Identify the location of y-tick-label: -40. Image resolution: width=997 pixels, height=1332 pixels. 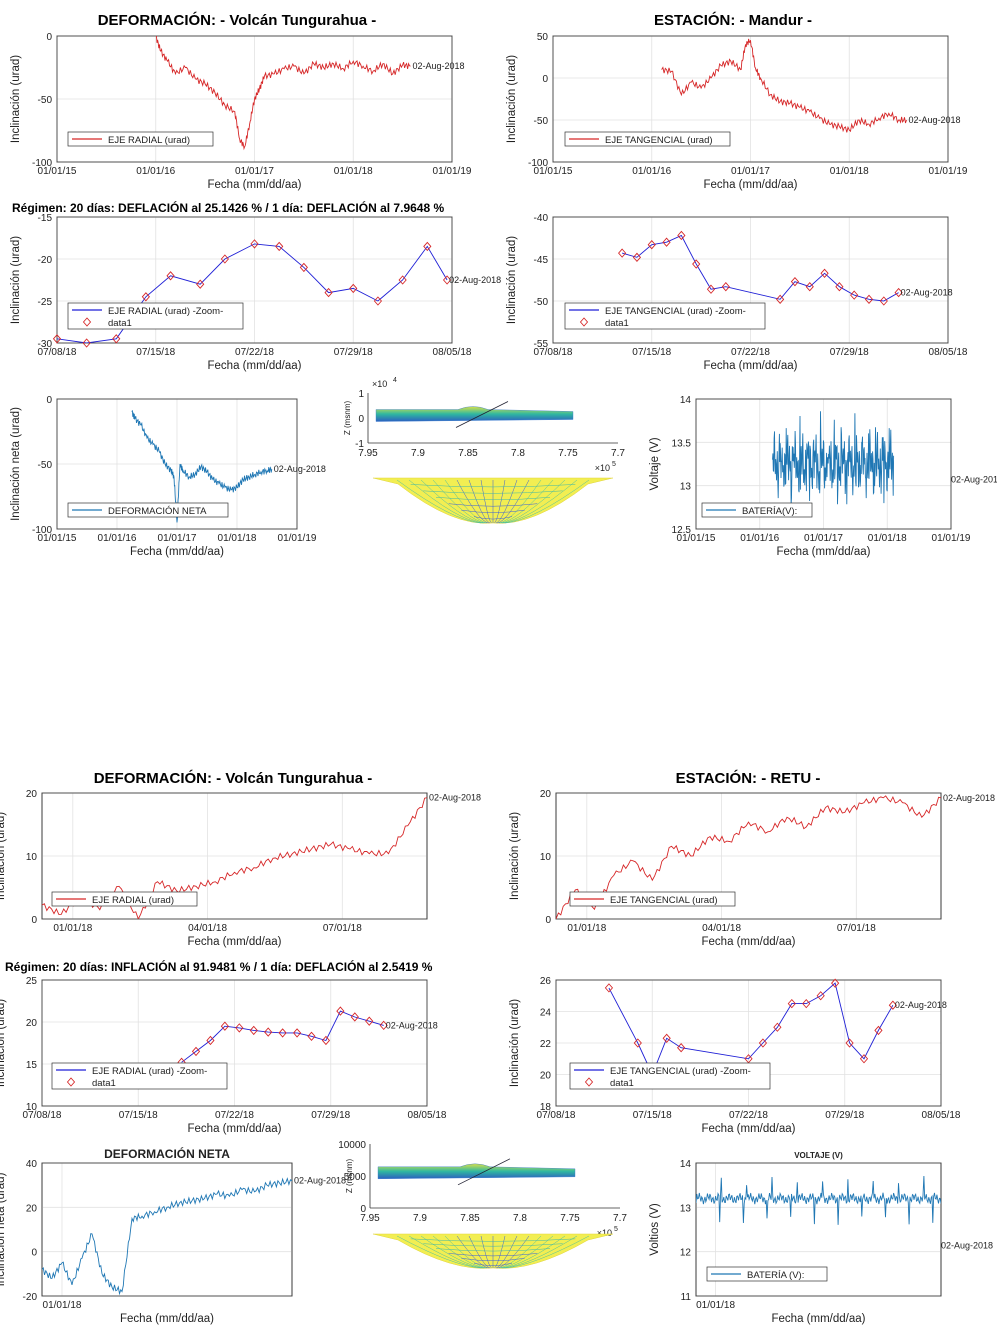
(541, 218).